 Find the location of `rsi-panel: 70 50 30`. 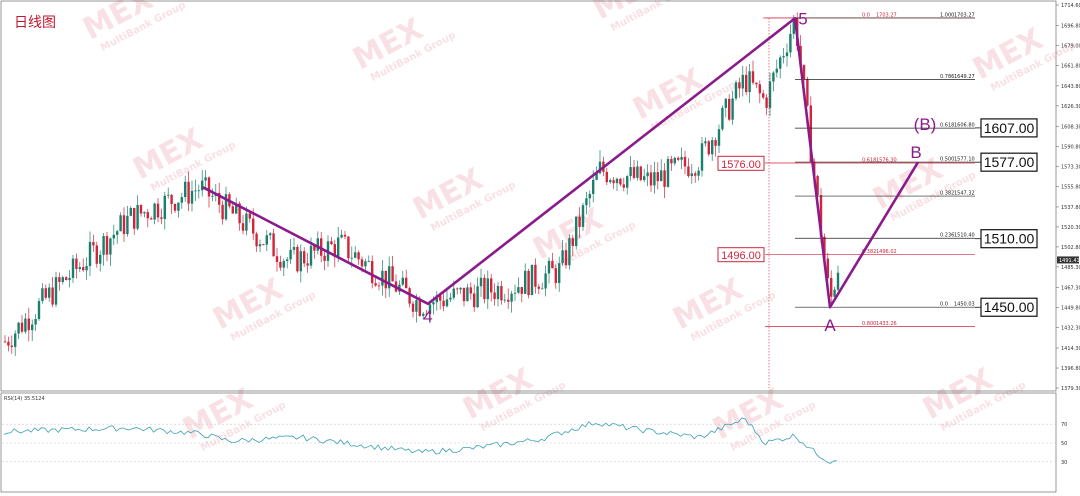

rsi-panel: 70 50 30 is located at coordinates (534, 441).